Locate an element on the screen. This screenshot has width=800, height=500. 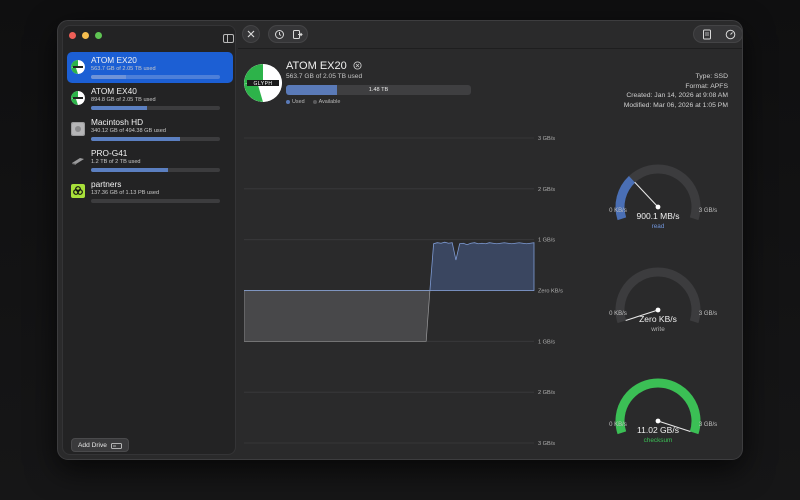
drive-name: ATOM EX40 is located at coordinates (114, 91).